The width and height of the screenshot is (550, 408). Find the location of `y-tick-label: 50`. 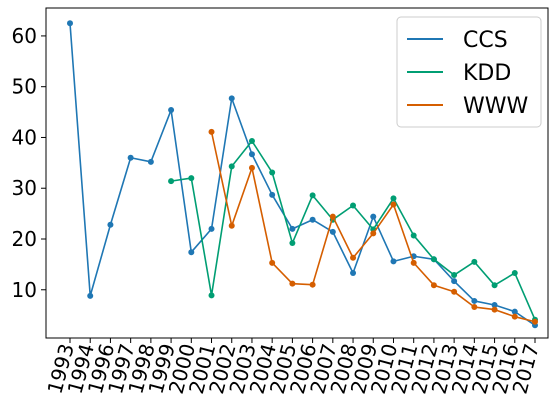

y-tick-label: 50 is located at coordinates (24, 87).